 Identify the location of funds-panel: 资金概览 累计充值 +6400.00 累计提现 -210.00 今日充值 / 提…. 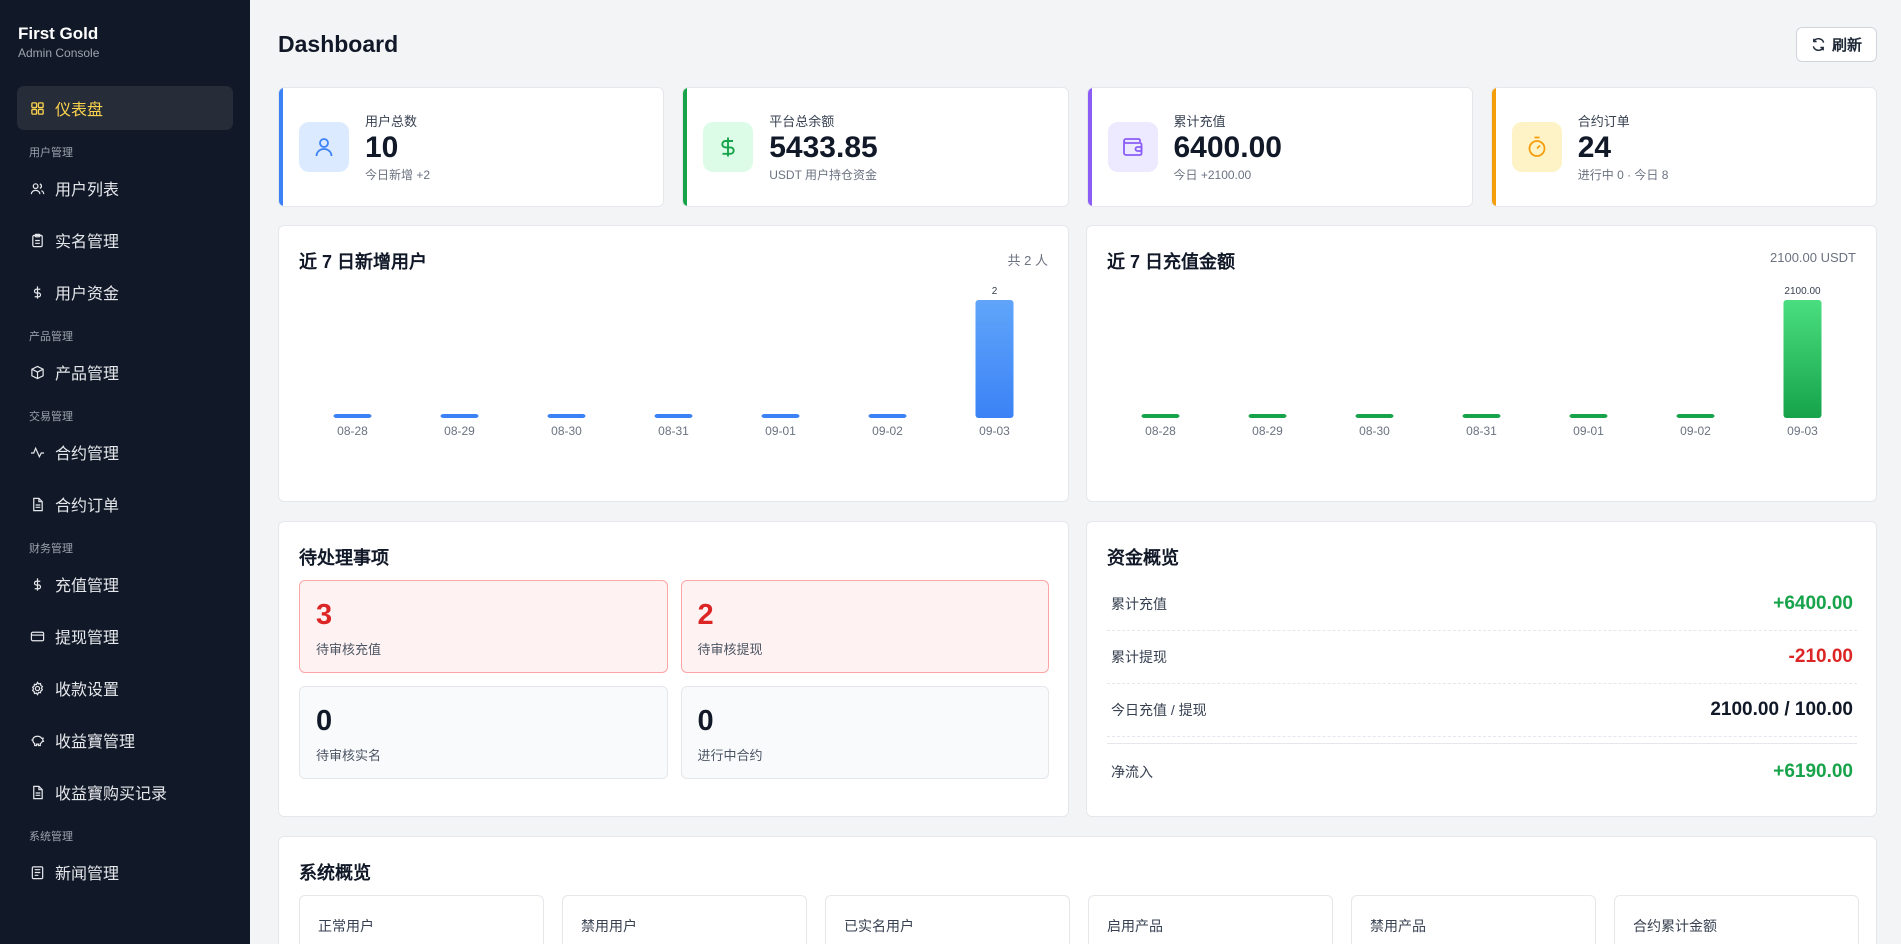
(1481, 669).